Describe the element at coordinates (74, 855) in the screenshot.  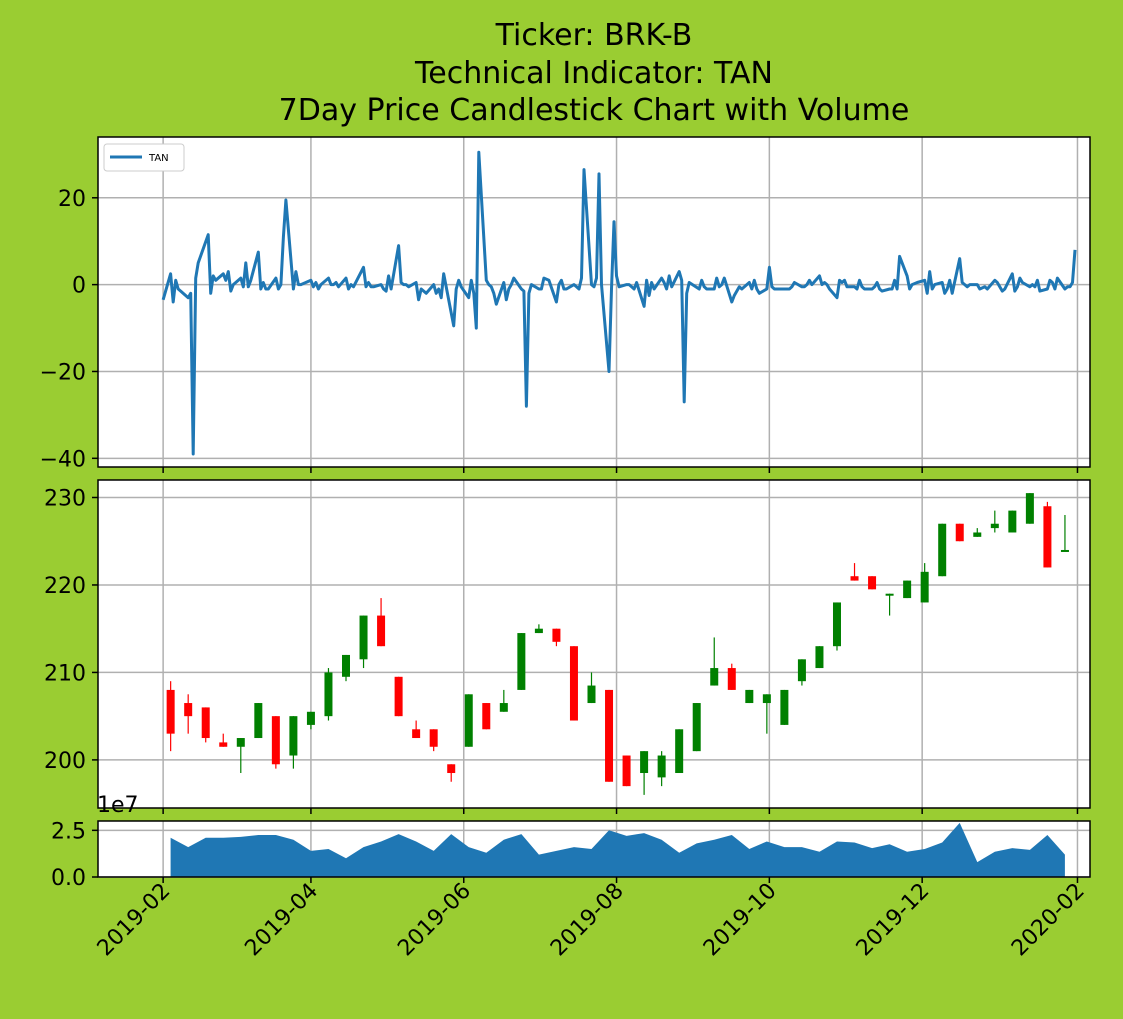
I see `volume-y-axis: 0.0 2.5` at that location.